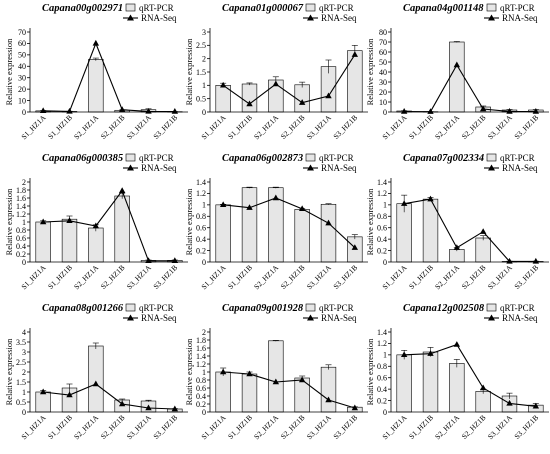 The width and height of the screenshot is (550, 454). What do you see at coordinates (383, 32) in the screenshot?
I see `y-tick-label: 80` at bounding box center [383, 32].